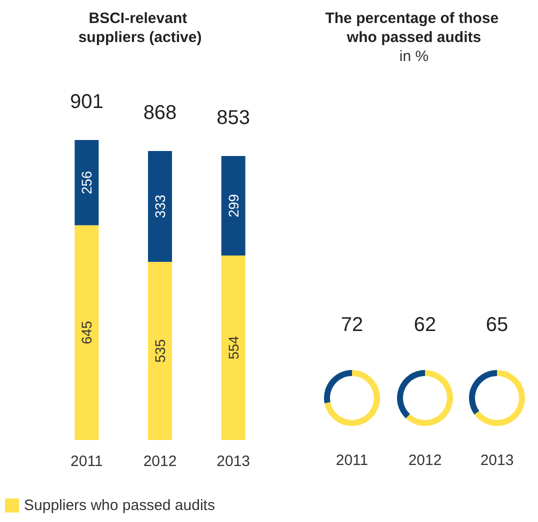 This screenshot has height=522, width=538. I want to click on data-label: 299, so click(233, 206).